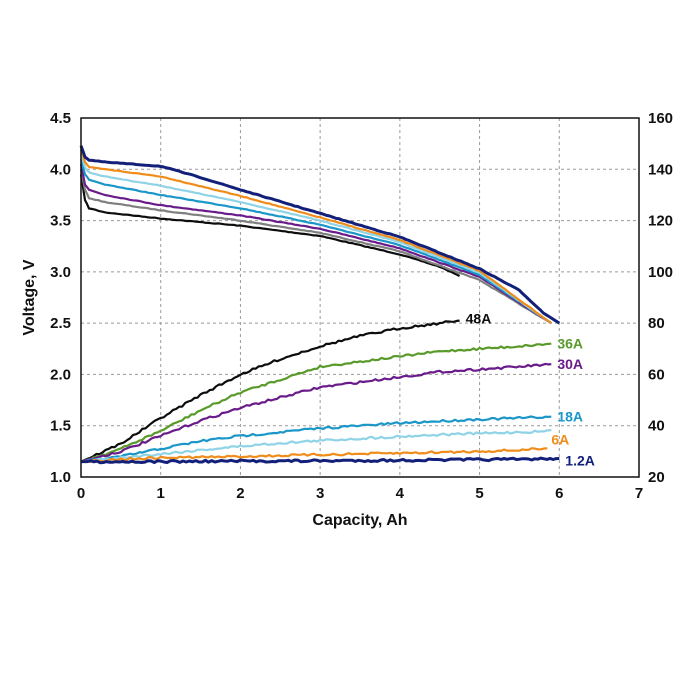 This screenshot has height=700, width=700. I want to click on series-label: 30A, so click(570, 364).